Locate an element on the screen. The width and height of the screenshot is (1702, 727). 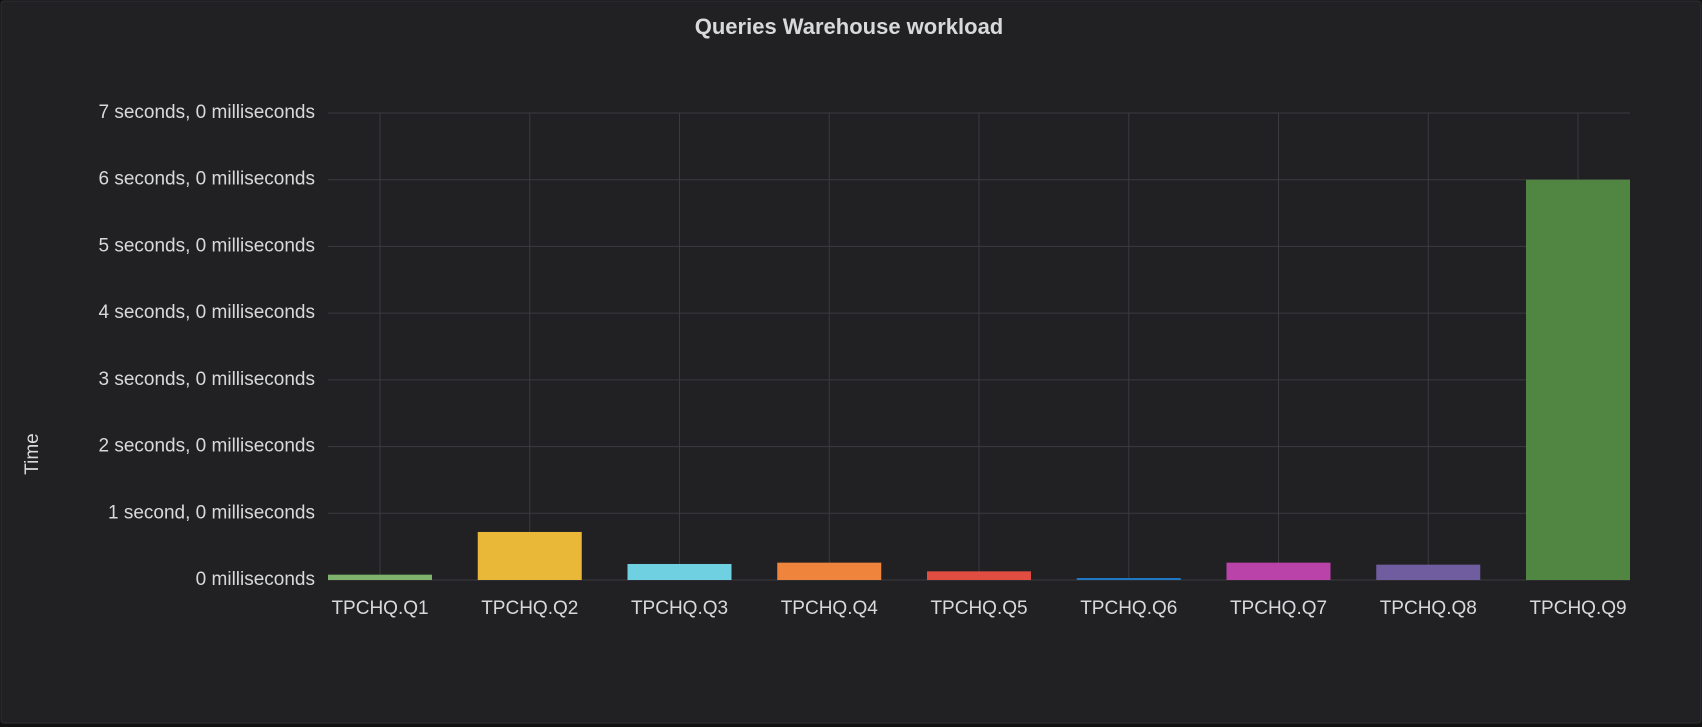
y-tick-label: 2 seconds, 0 milliseconds is located at coordinates (207, 446).